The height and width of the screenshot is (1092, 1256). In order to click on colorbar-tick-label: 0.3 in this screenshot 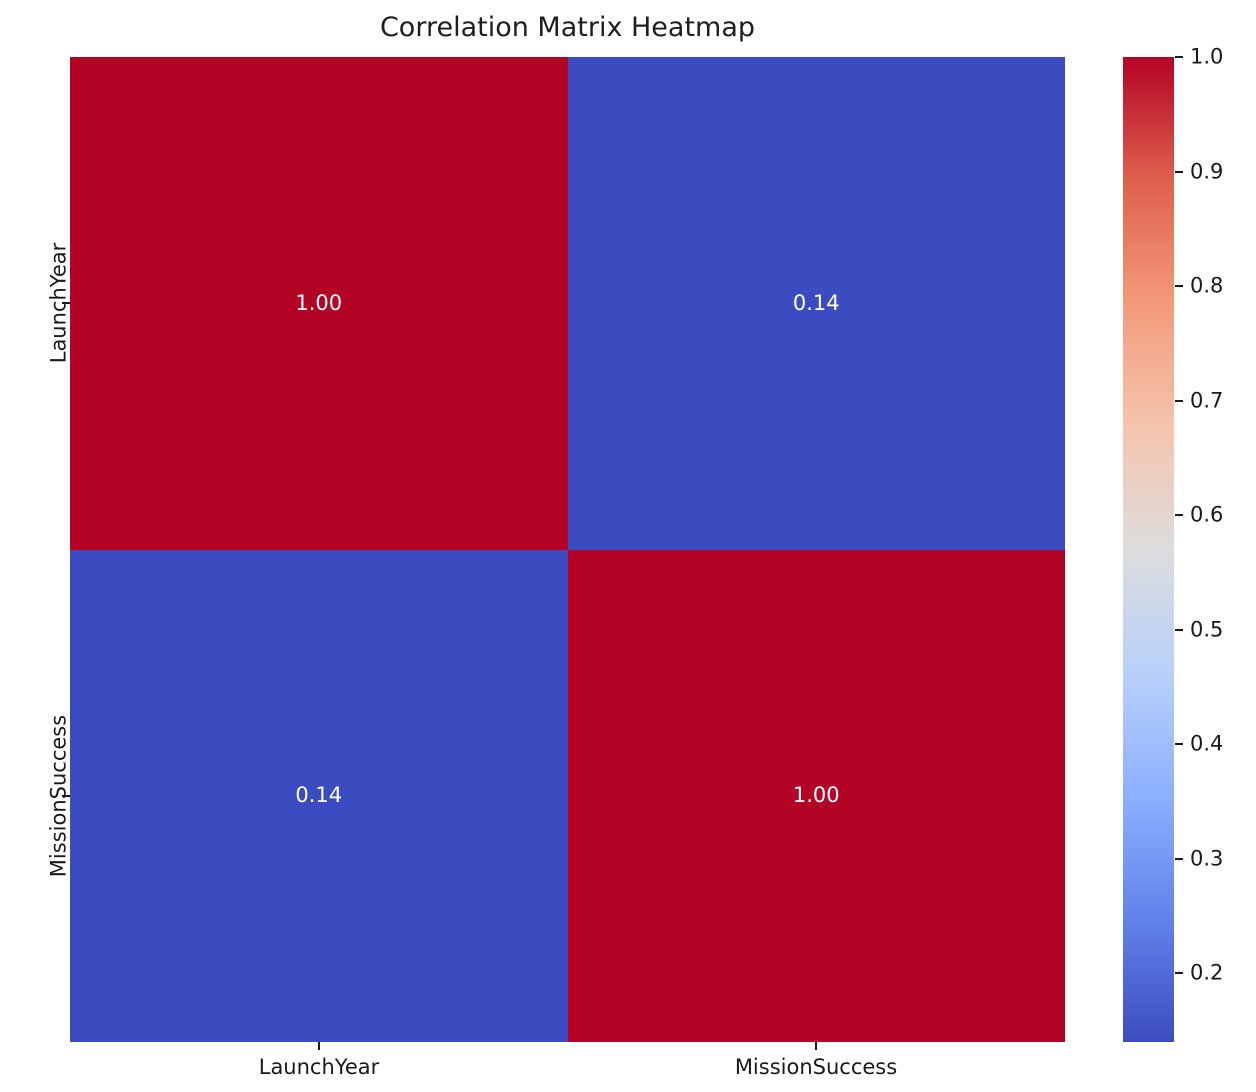, I will do `click(1207, 858)`.